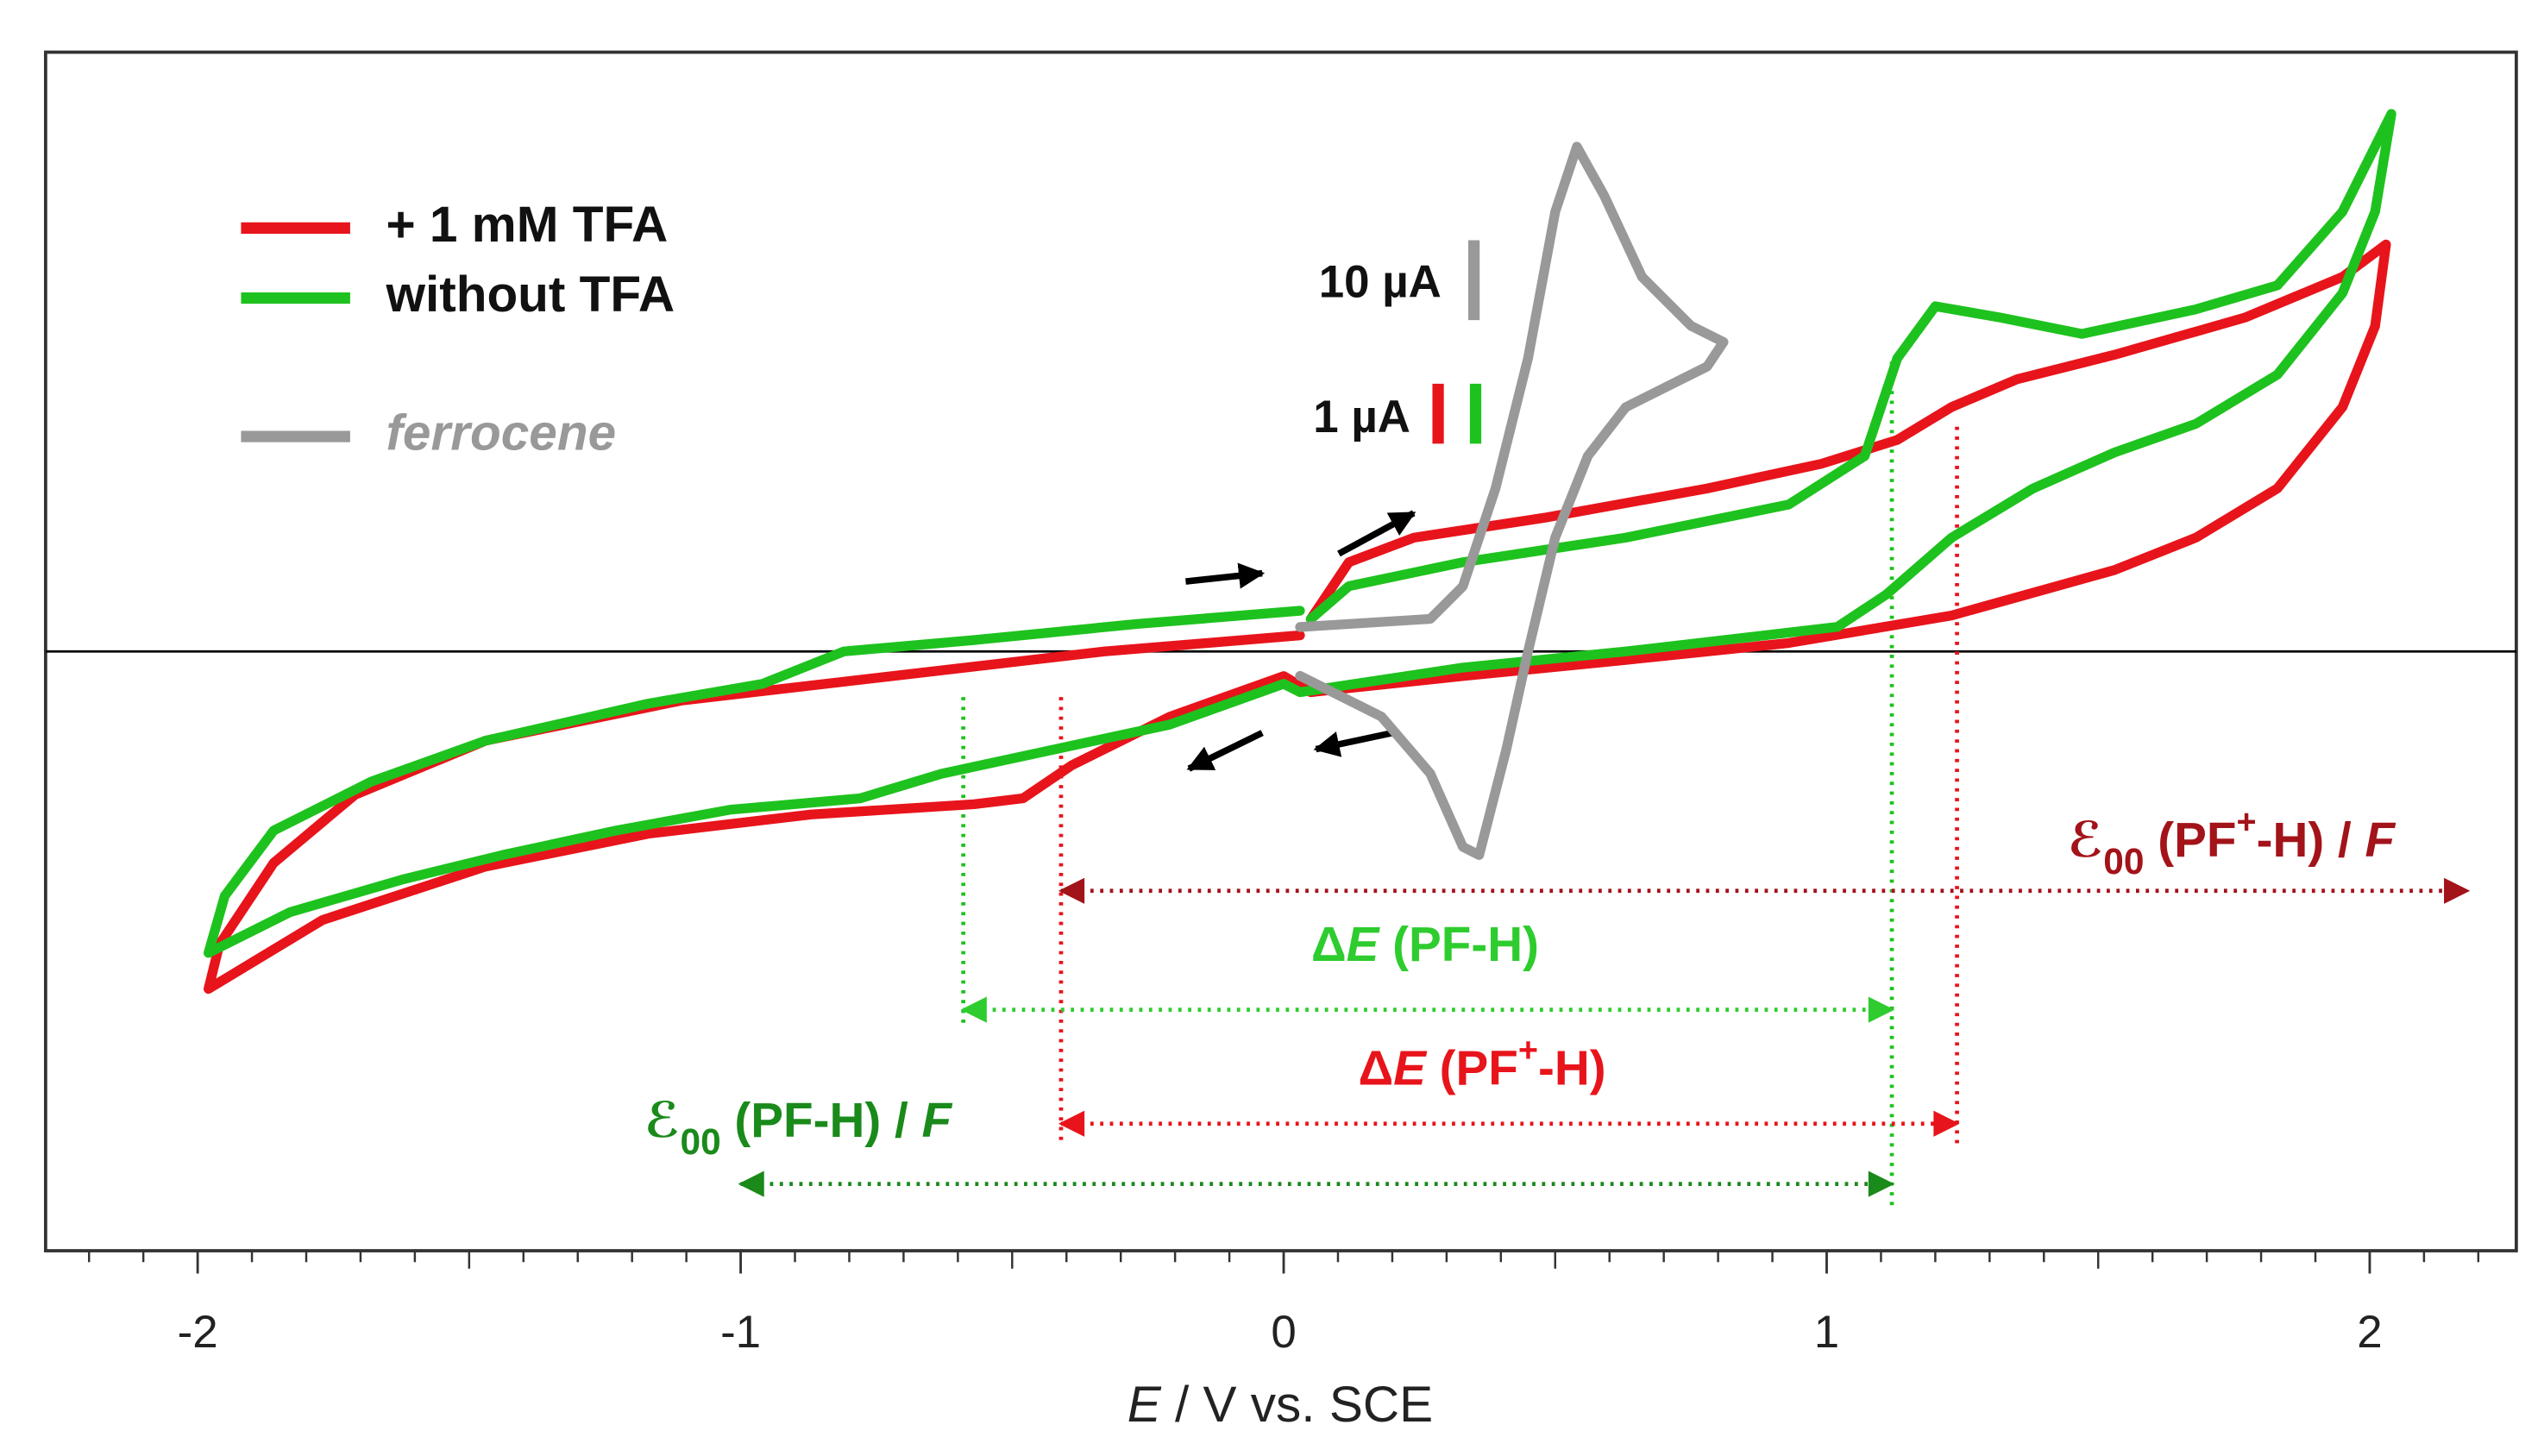  I want to click on legend-label: without TFA, so click(530, 295).